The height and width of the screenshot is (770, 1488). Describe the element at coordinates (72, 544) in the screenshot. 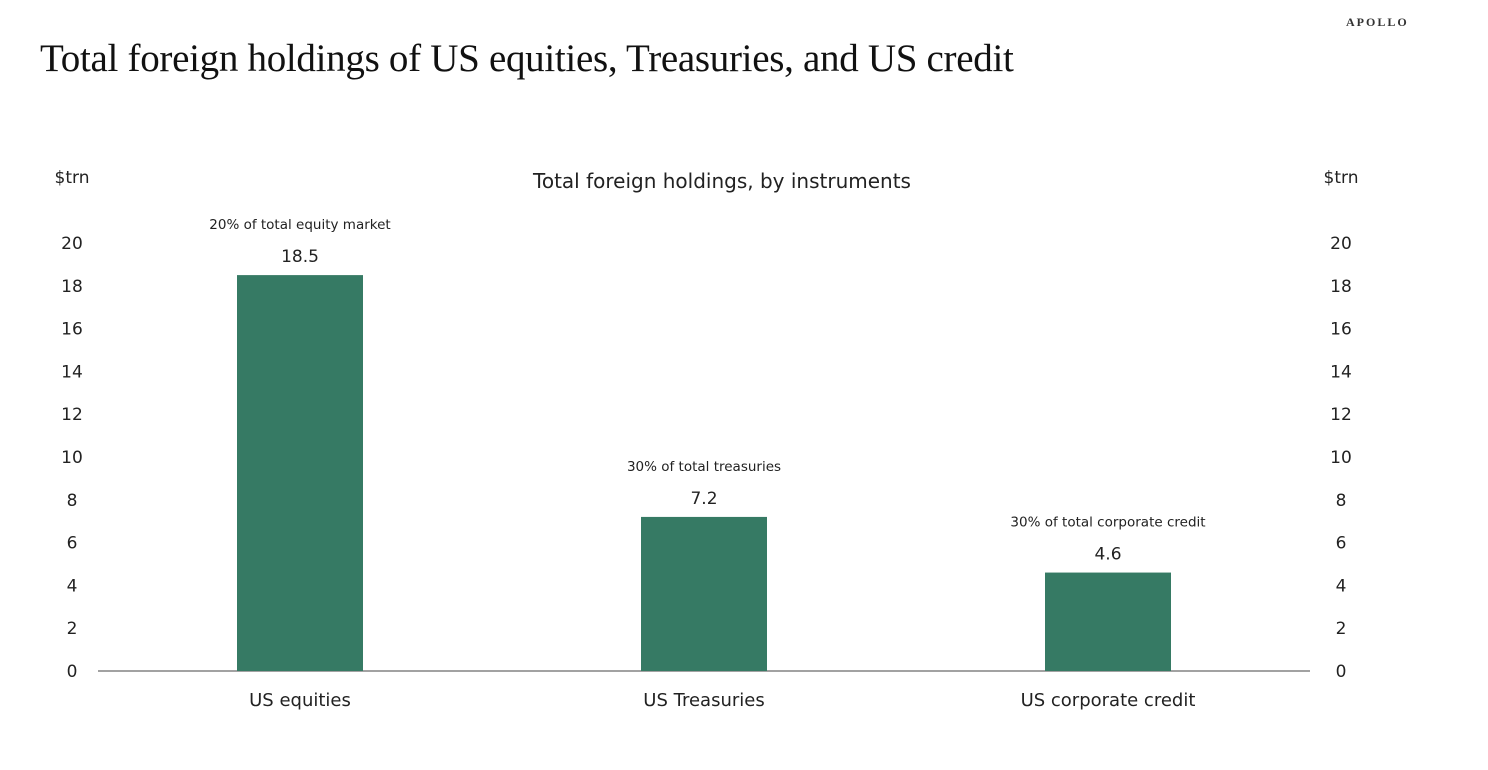

I see `y-tick-left: 6` at that location.